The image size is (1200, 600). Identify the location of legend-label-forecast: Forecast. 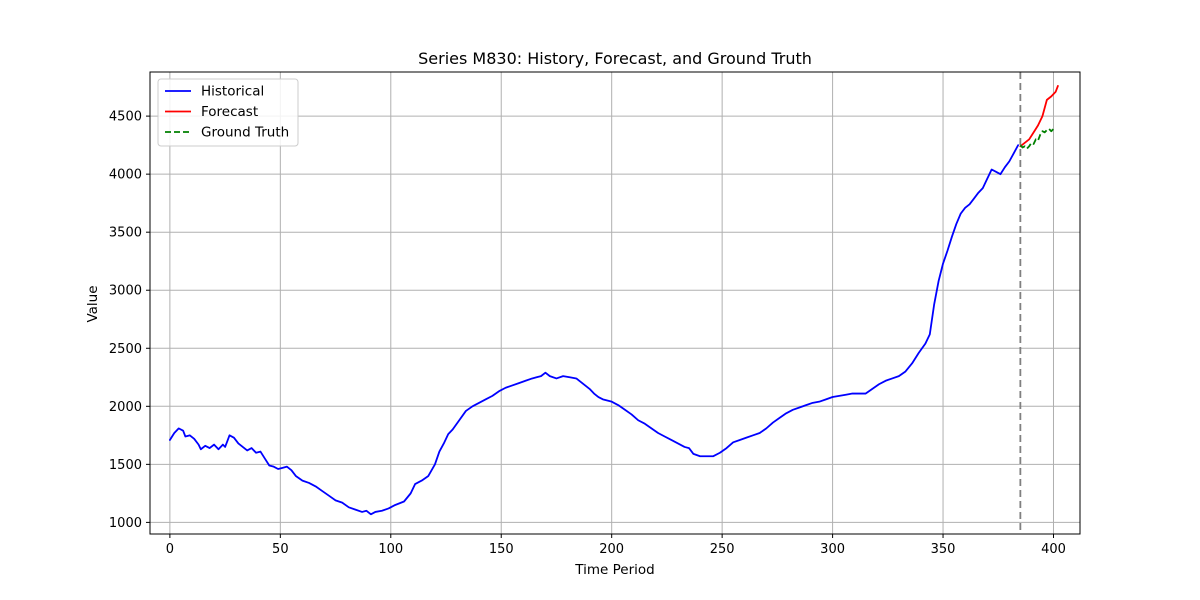
(229, 112).